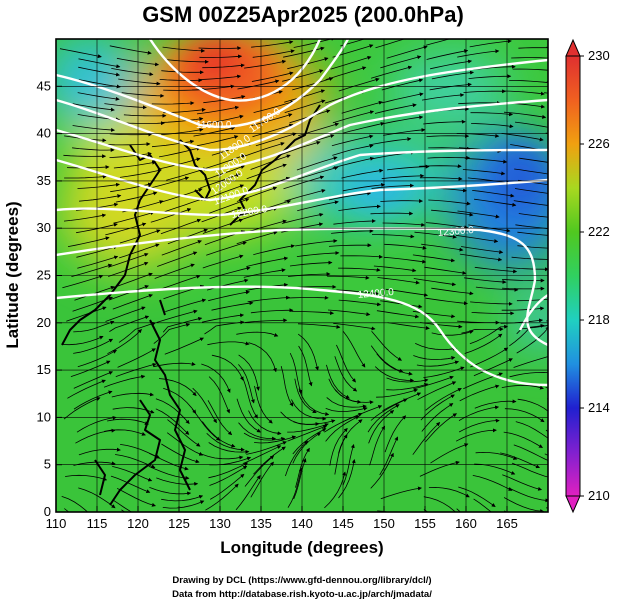 The width and height of the screenshot is (619, 605). I want to click on x-axis-ticks: 110 115 120 125 130 135 140 145 150 155 160 165, so click(282, 518).